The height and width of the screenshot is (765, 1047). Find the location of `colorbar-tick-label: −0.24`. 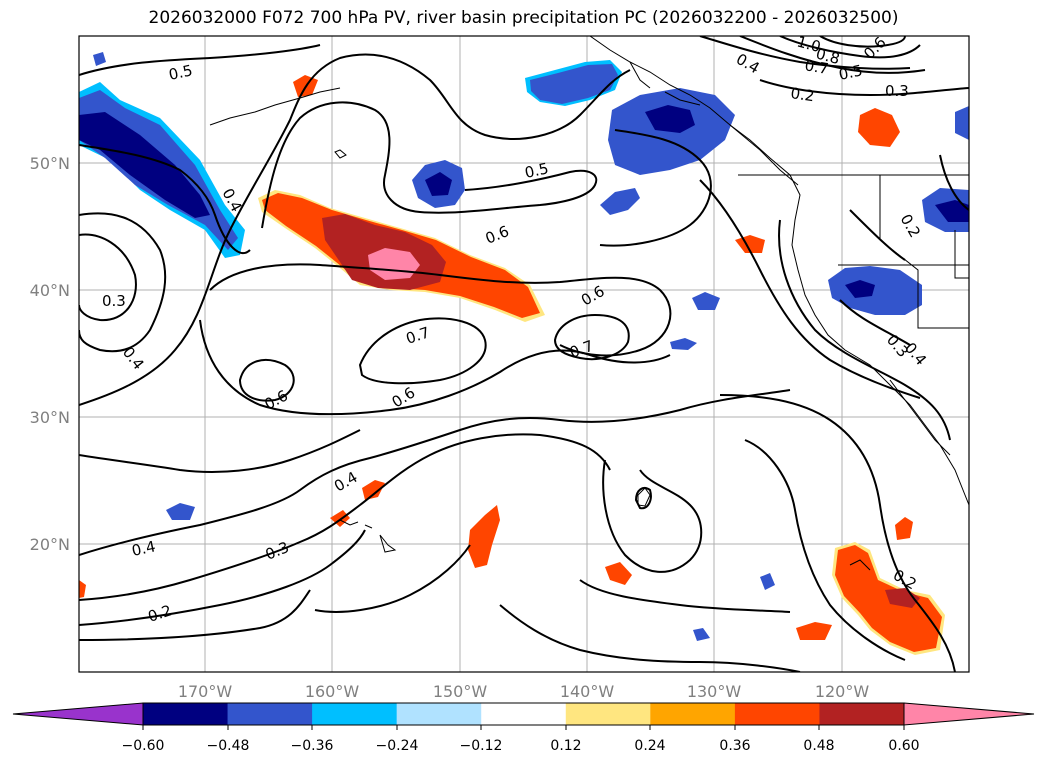

colorbar-tick-label: −0.24 is located at coordinates (397, 746).